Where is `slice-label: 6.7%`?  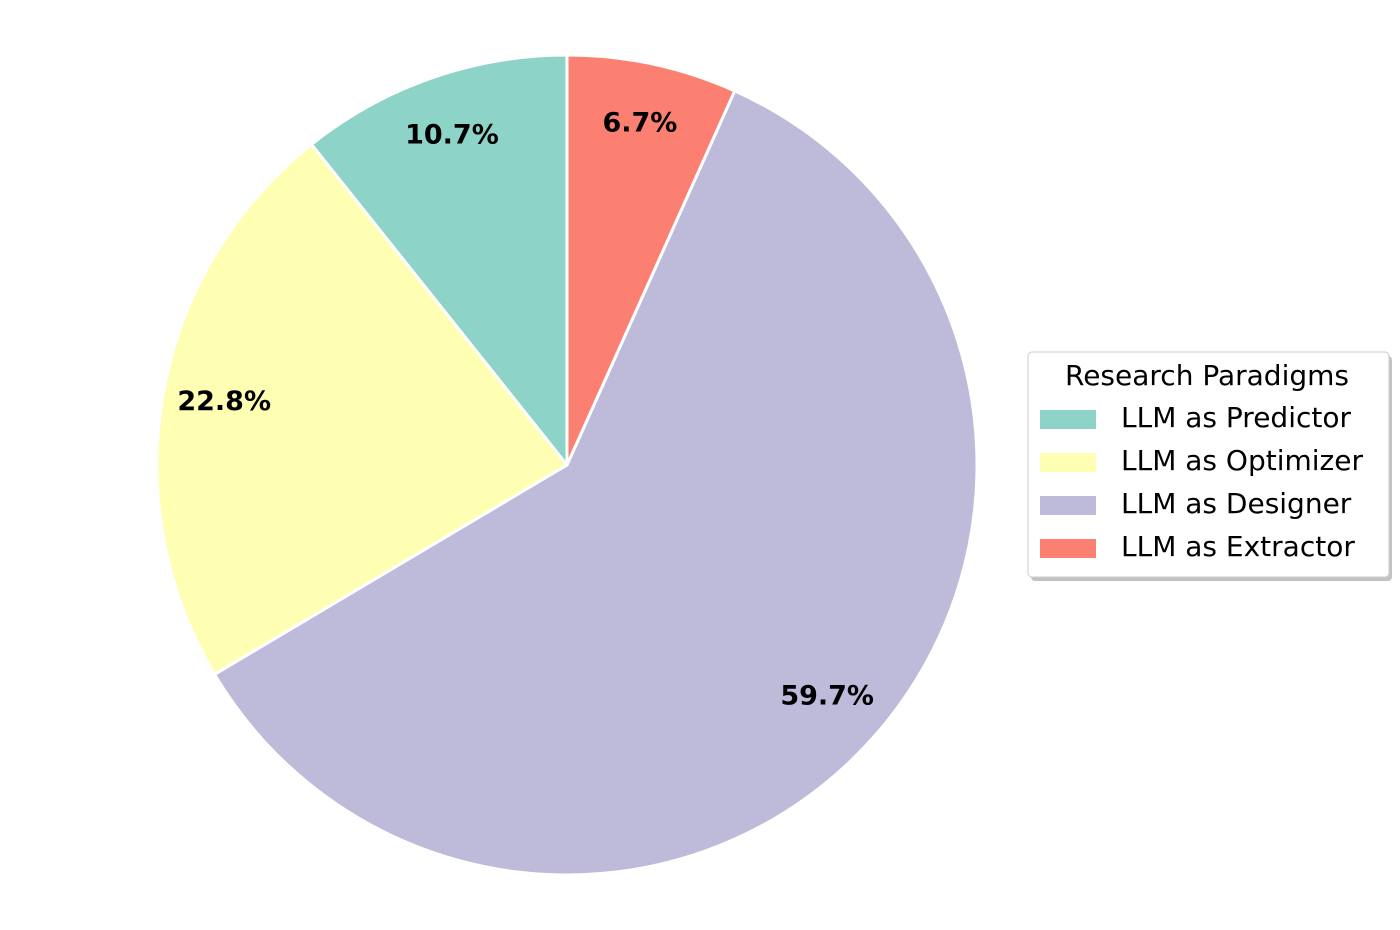 slice-label: 6.7% is located at coordinates (639, 123).